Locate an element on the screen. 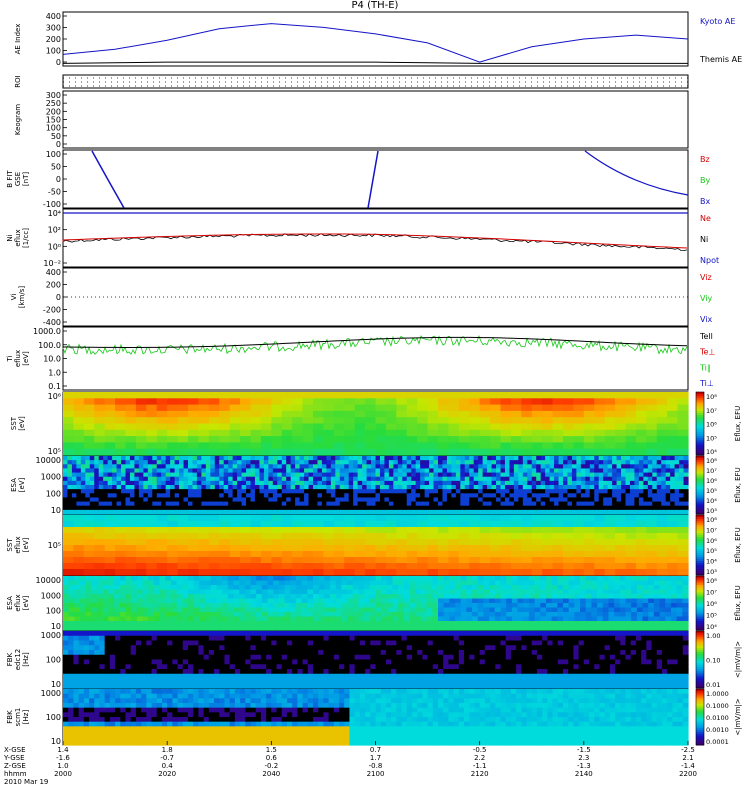  xrow-label-2: Z-GSE is located at coordinates (15, 766).